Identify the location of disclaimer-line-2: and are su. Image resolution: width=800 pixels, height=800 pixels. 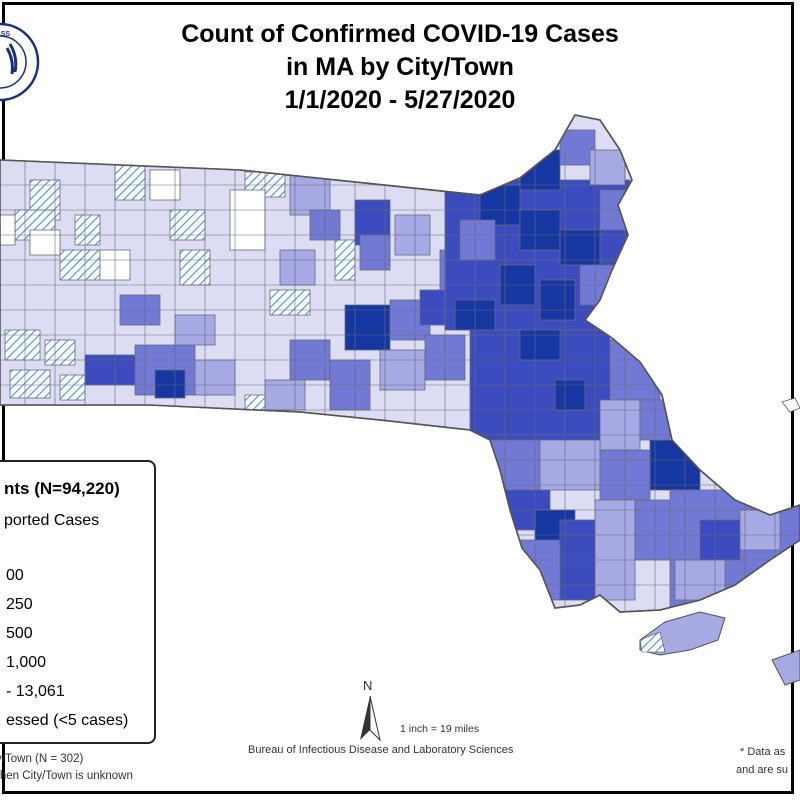
(762, 770).